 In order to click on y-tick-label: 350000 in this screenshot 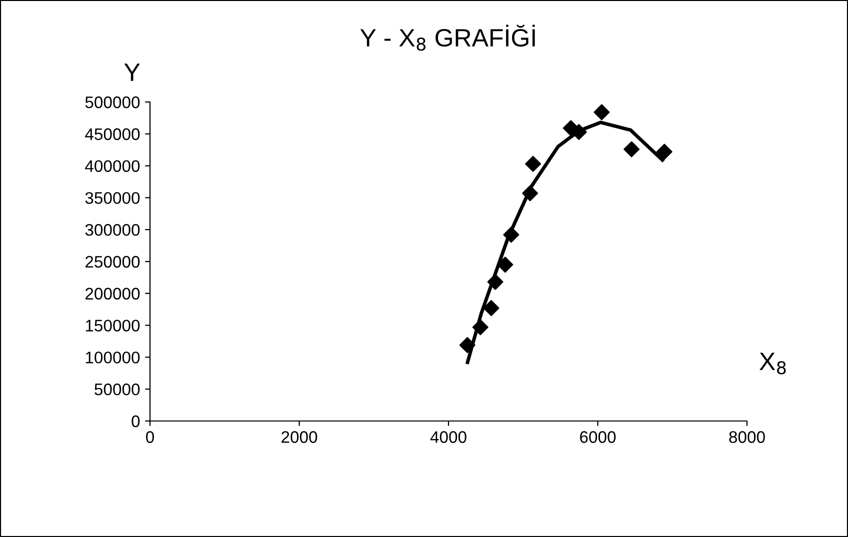, I will do `click(112, 198)`.